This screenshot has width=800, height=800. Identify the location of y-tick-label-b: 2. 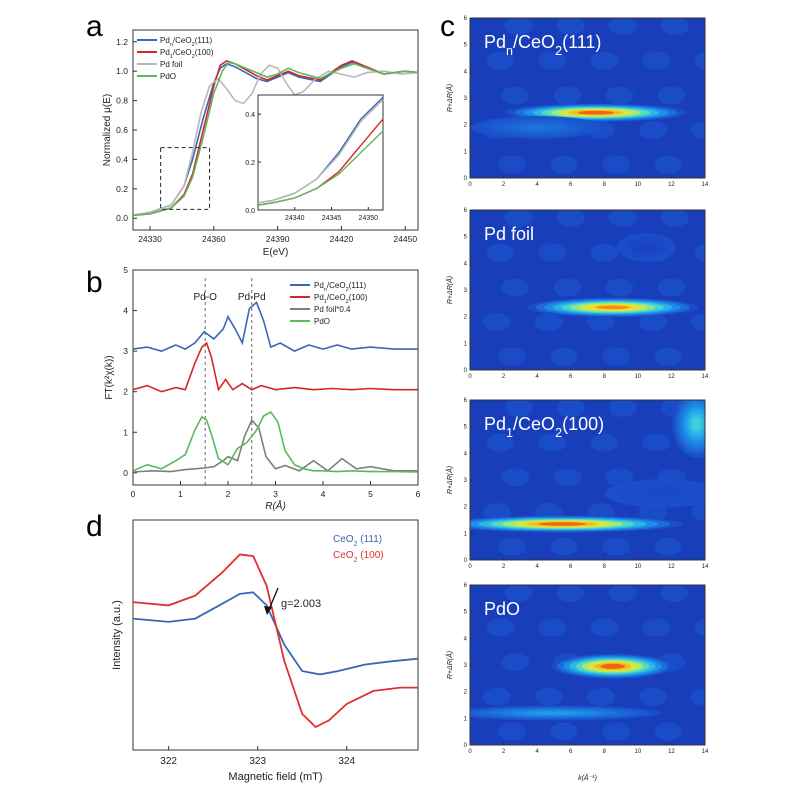
(125, 392).